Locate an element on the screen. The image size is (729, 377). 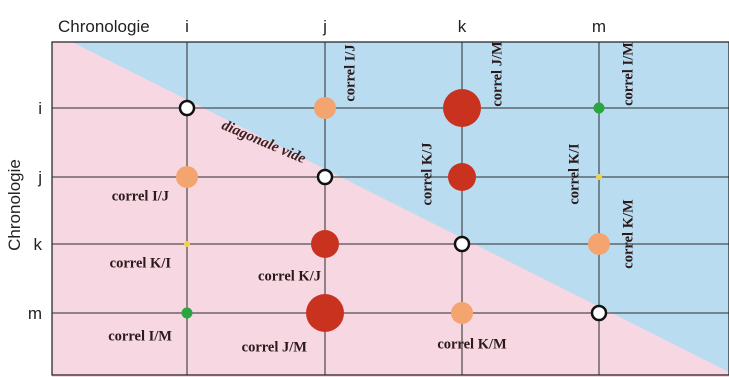
row-header-i: i is located at coordinates (40, 108).